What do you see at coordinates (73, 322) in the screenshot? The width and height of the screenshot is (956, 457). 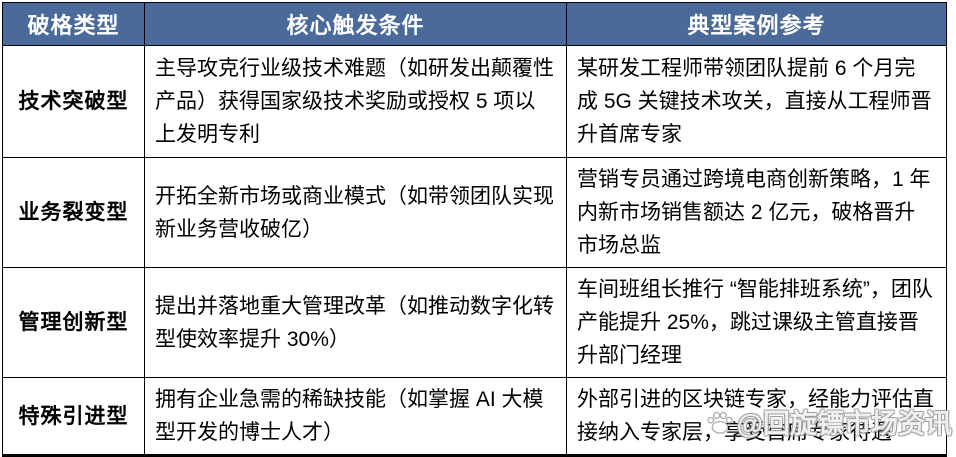 I see `cell-type: 管理创新型` at bounding box center [73, 322].